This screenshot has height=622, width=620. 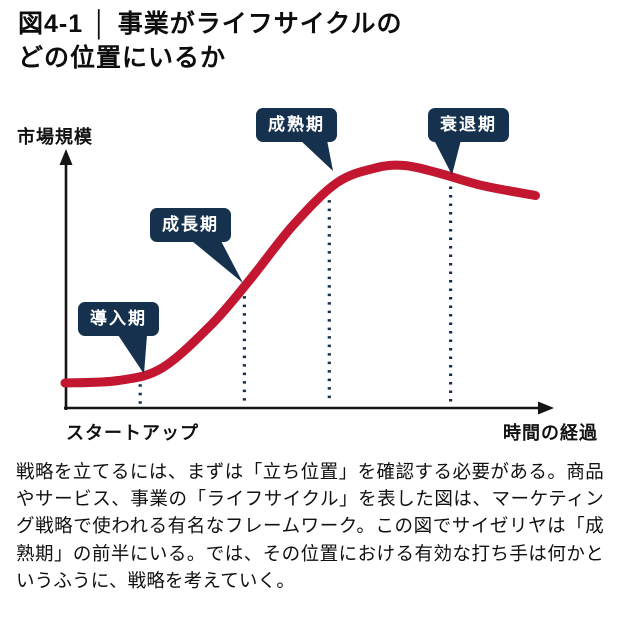 I want to click on figure-label: 図4-1, so click(x=51, y=24).